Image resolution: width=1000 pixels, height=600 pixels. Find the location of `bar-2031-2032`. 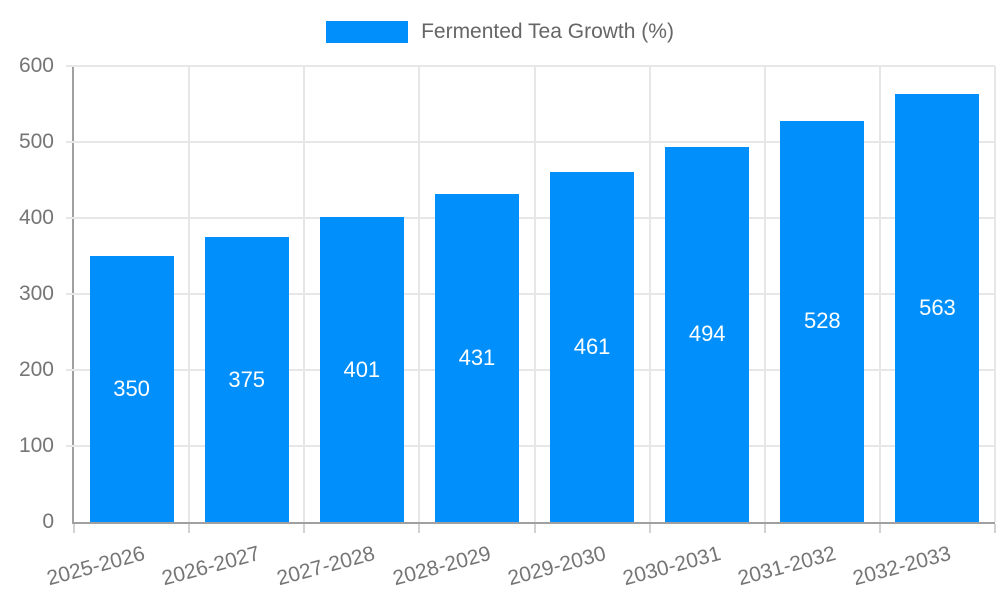

bar-2031-2032 is located at coordinates (822, 321).